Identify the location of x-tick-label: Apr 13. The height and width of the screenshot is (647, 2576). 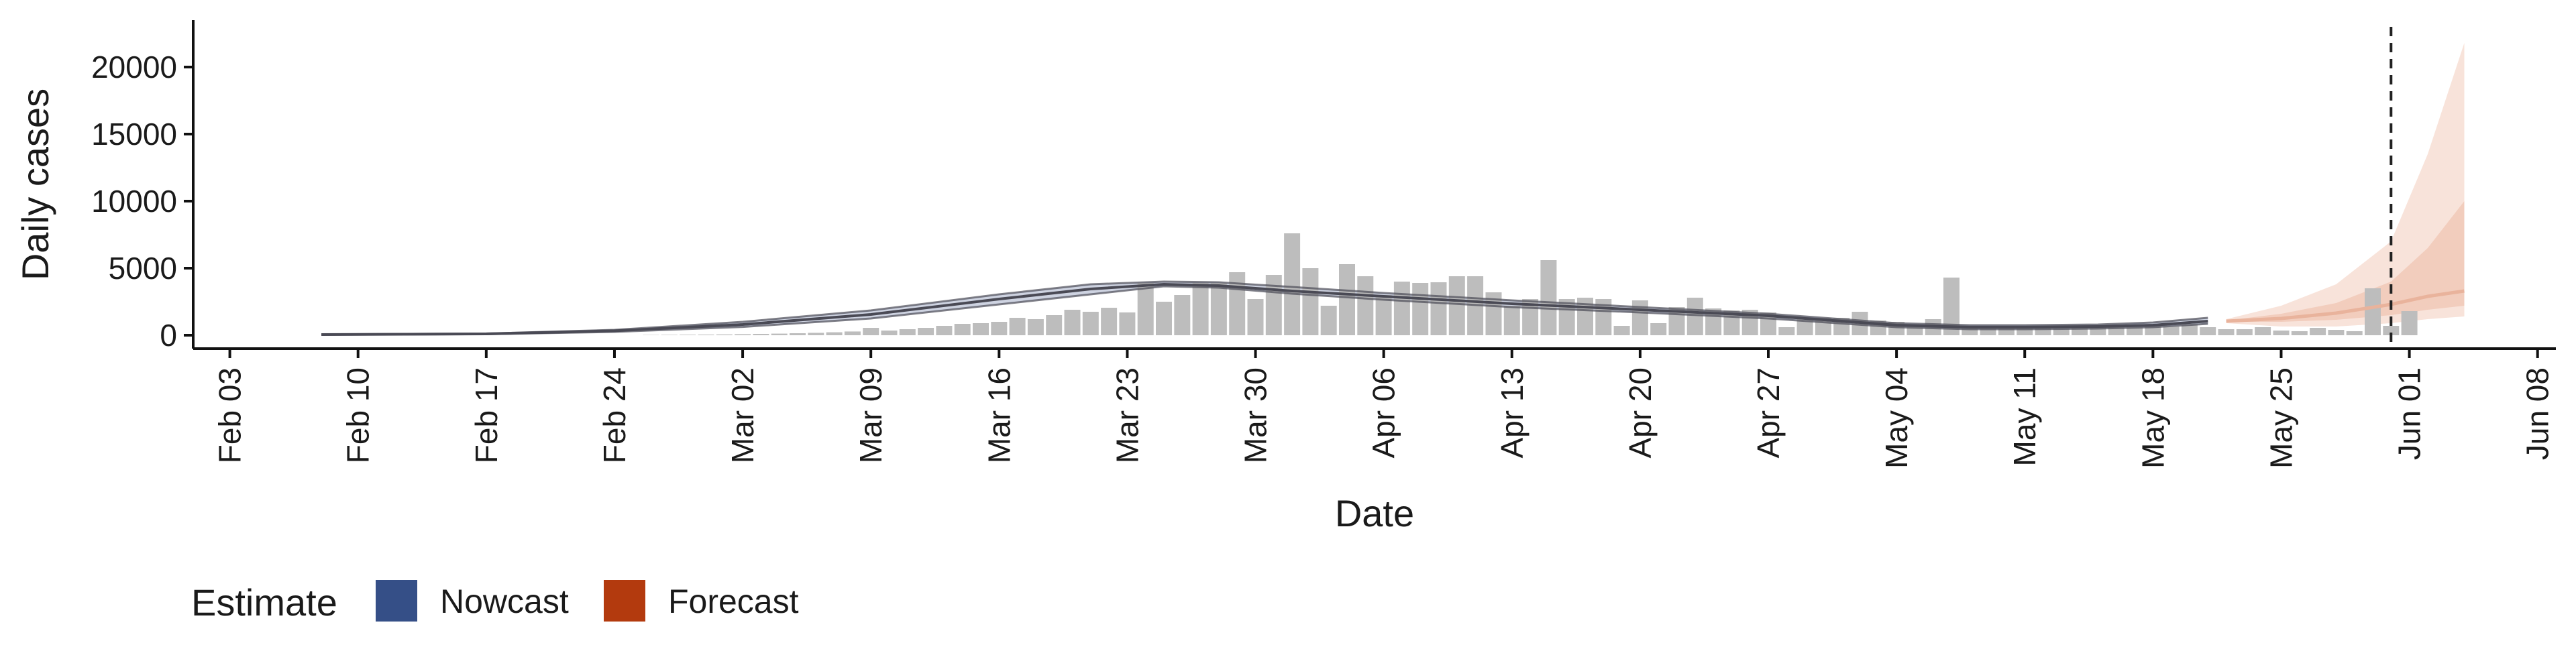
(1512, 413).